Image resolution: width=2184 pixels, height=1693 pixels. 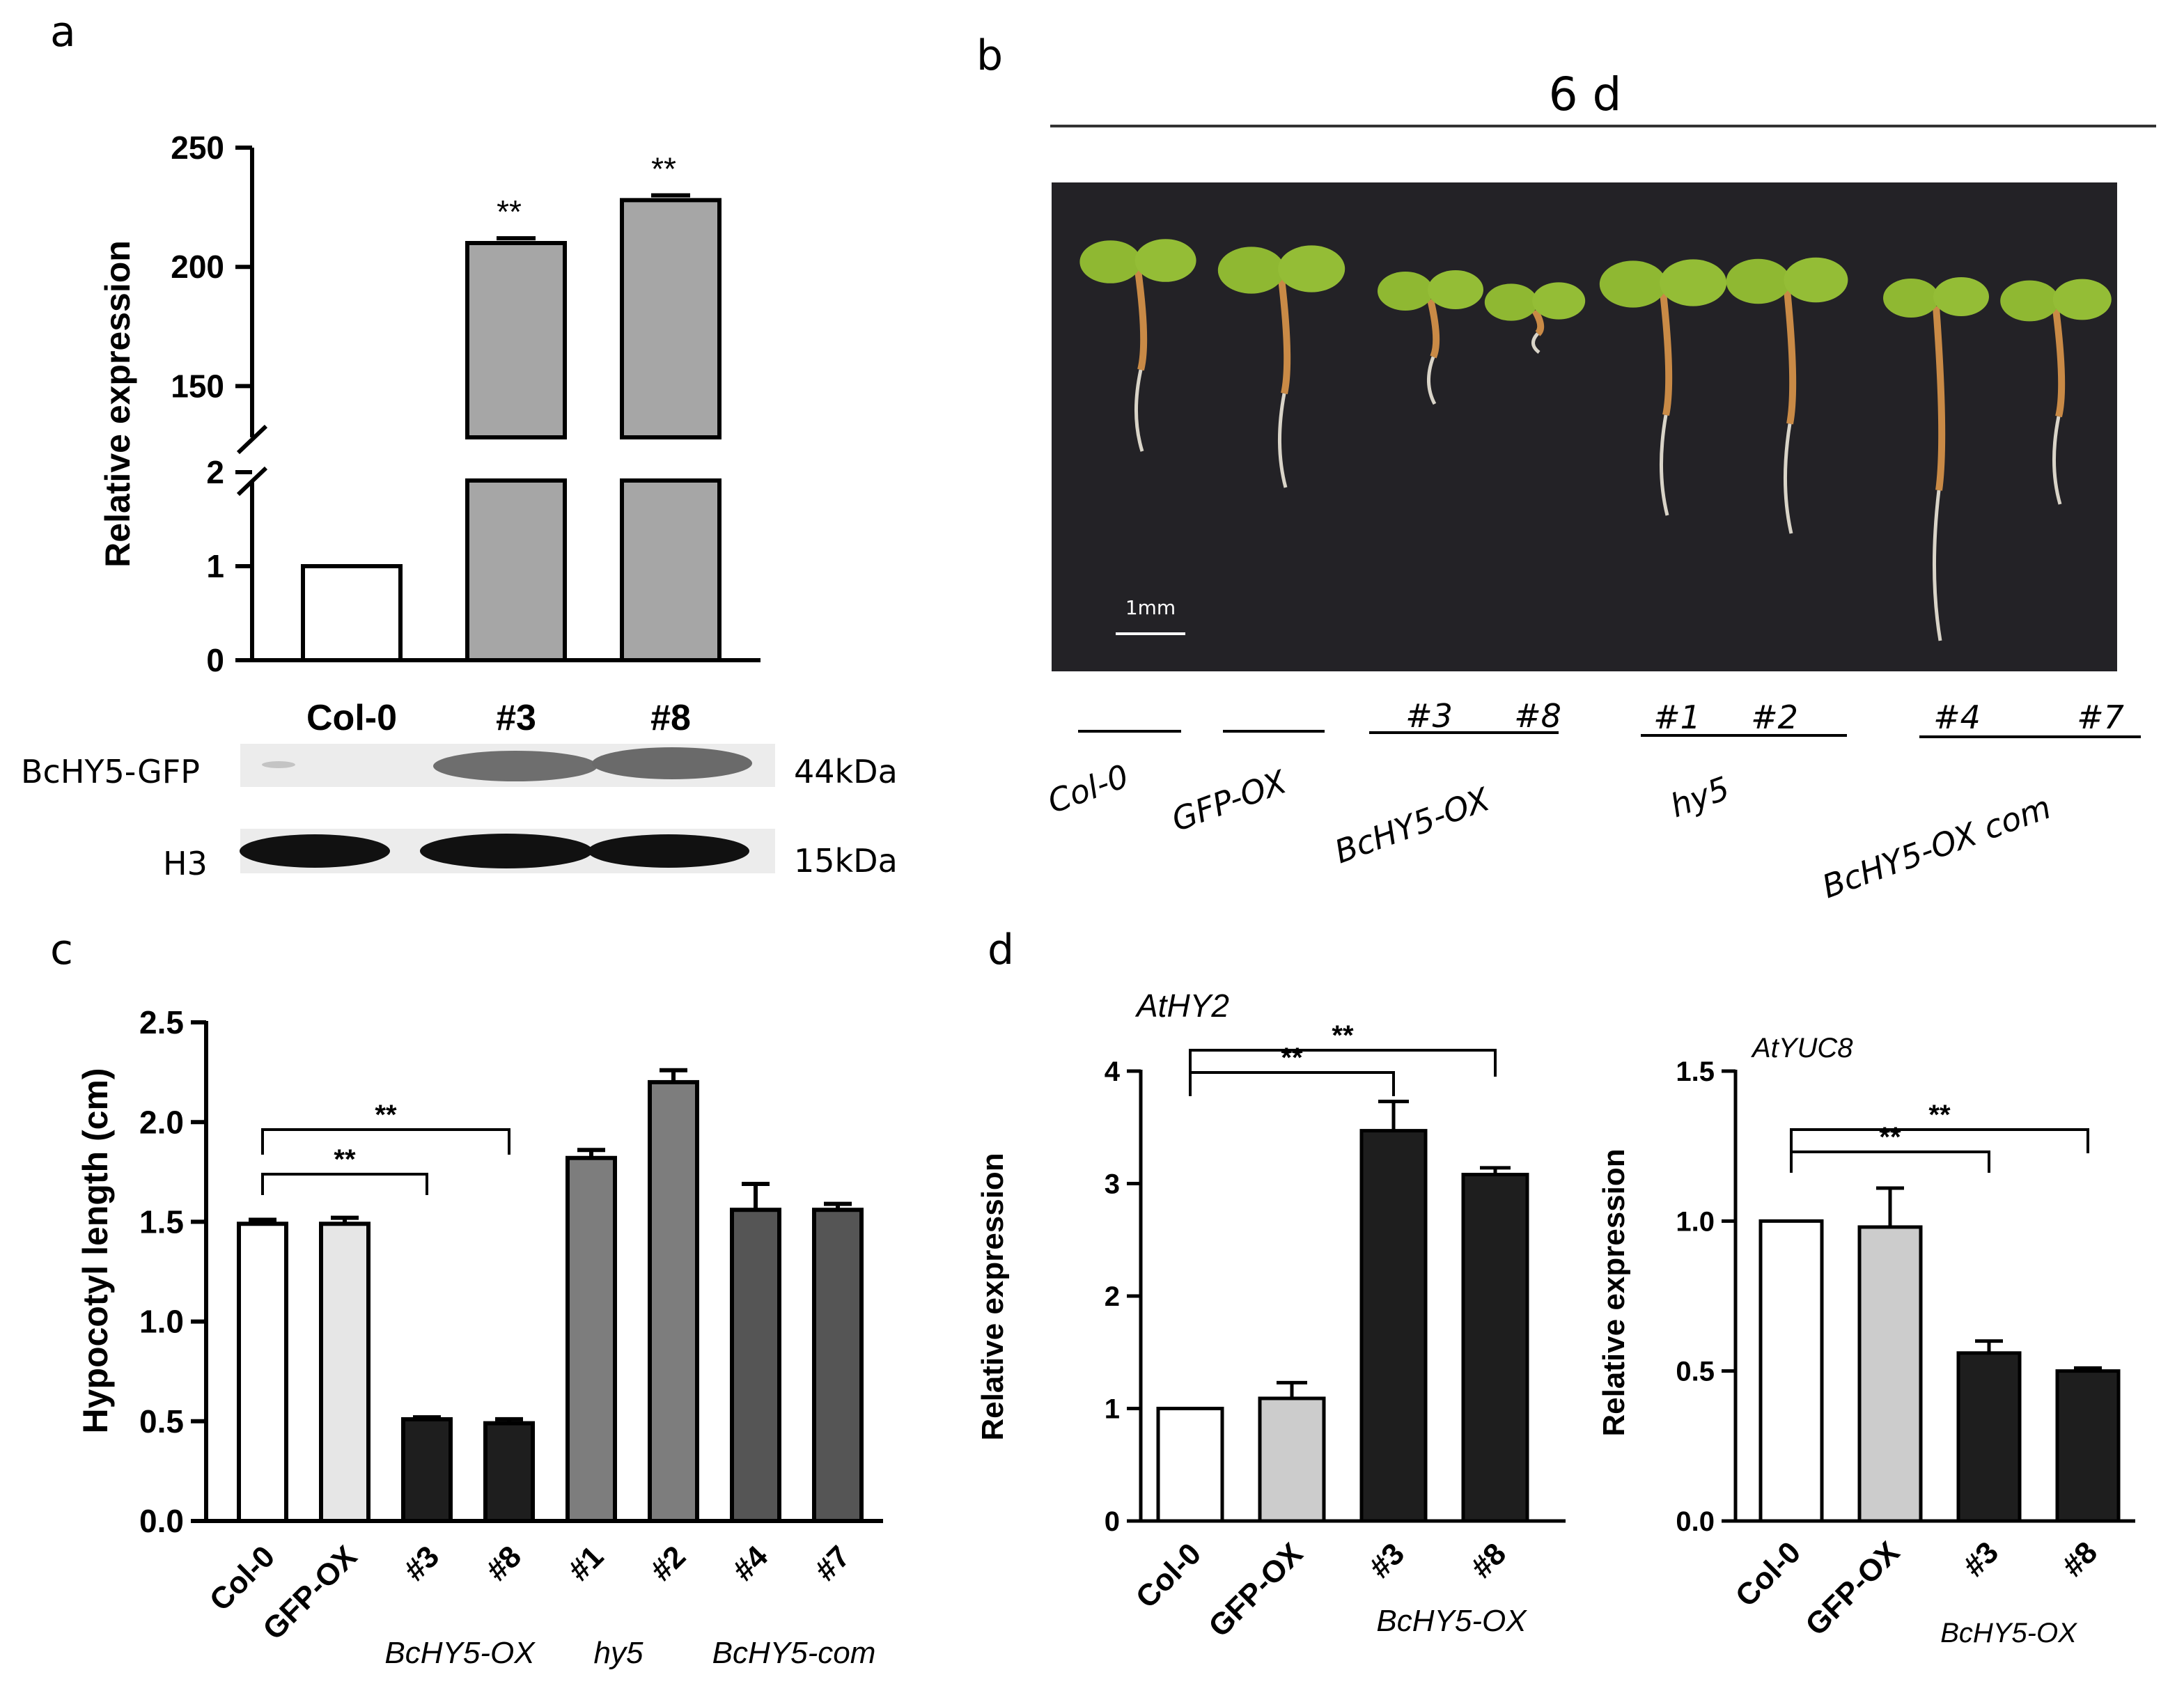 I want to click on a-sig-3: **, so click(x=509, y=212).